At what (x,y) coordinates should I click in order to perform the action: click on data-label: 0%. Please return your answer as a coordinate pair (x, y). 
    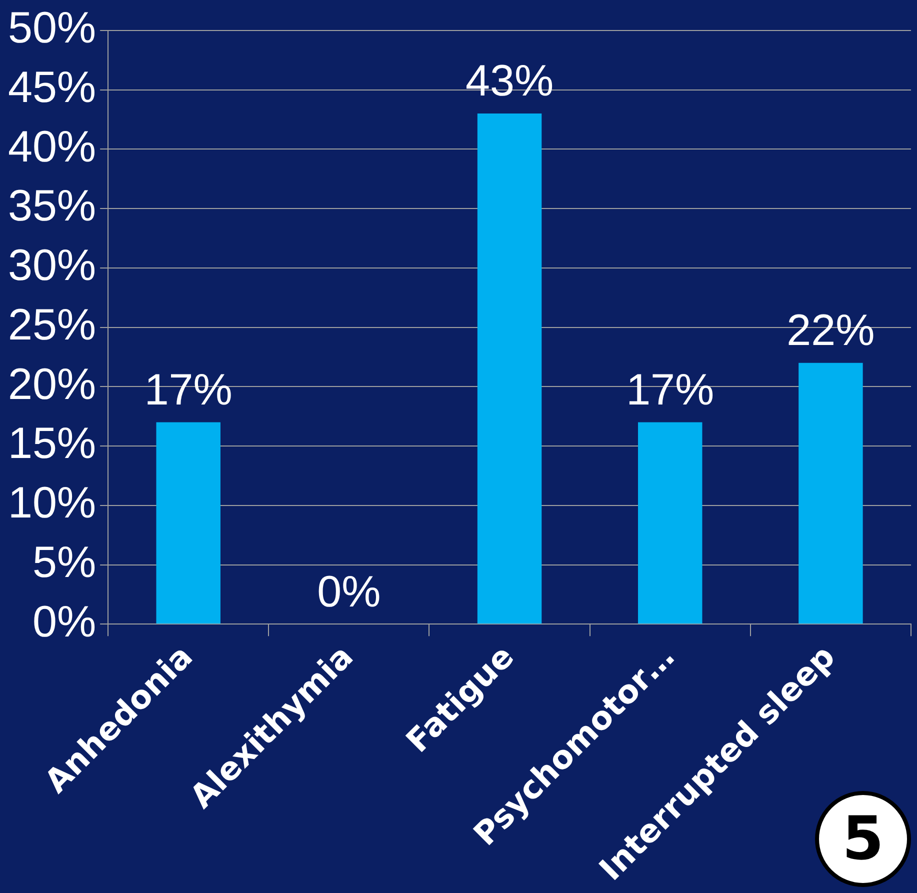
    Looking at the image, I should click on (349, 591).